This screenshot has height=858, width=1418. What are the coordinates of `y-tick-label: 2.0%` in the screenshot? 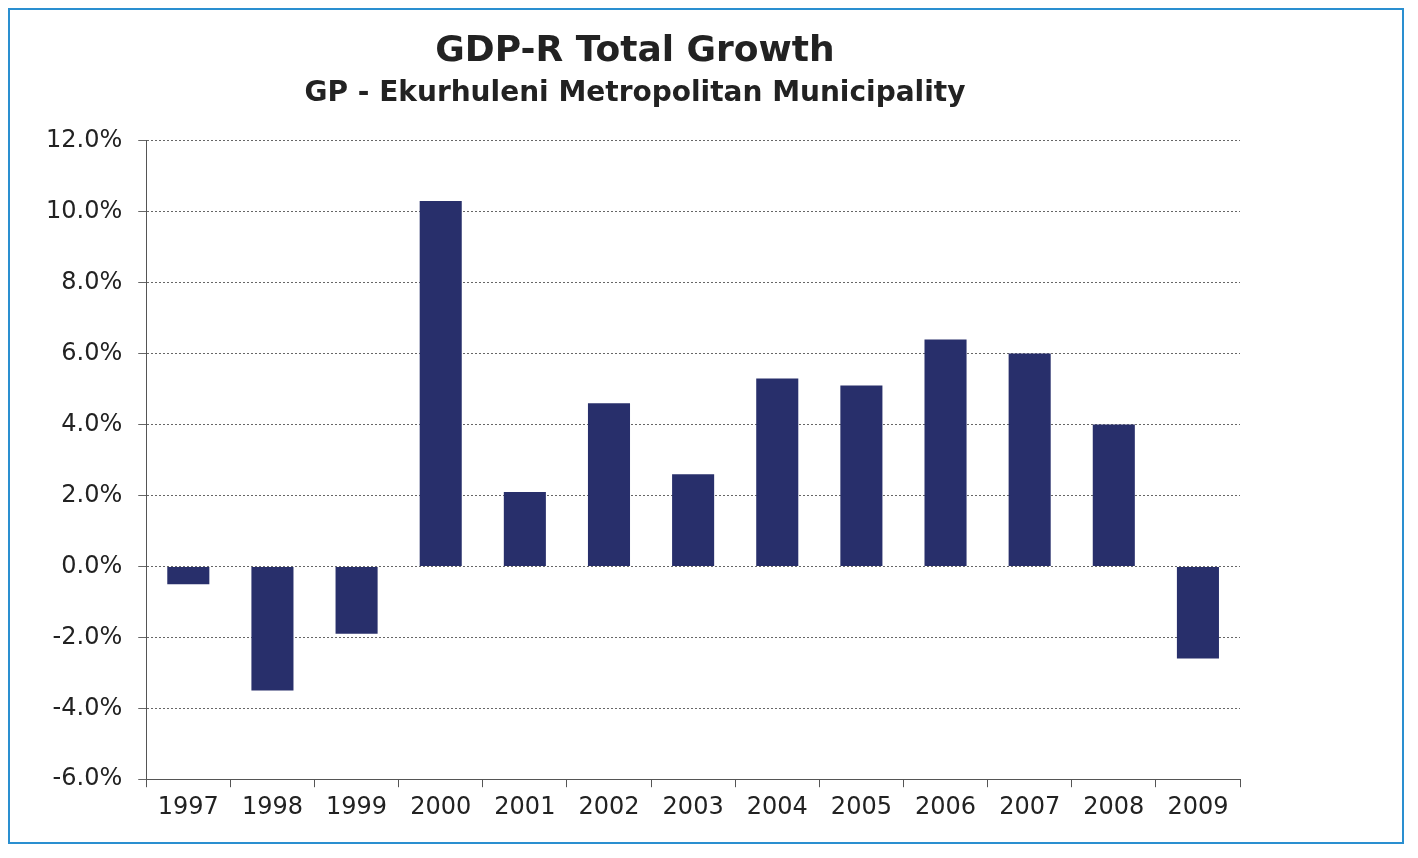 It's located at (92, 493).